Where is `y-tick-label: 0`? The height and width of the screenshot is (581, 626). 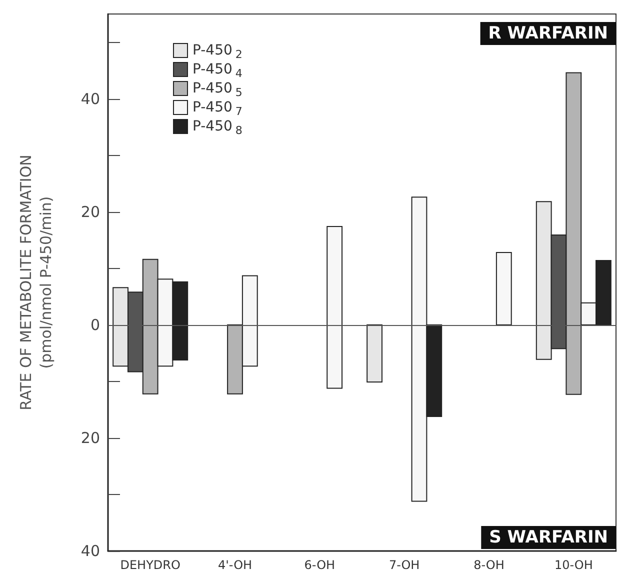 y-tick-label: 0 is located at coordinates (95, 325).